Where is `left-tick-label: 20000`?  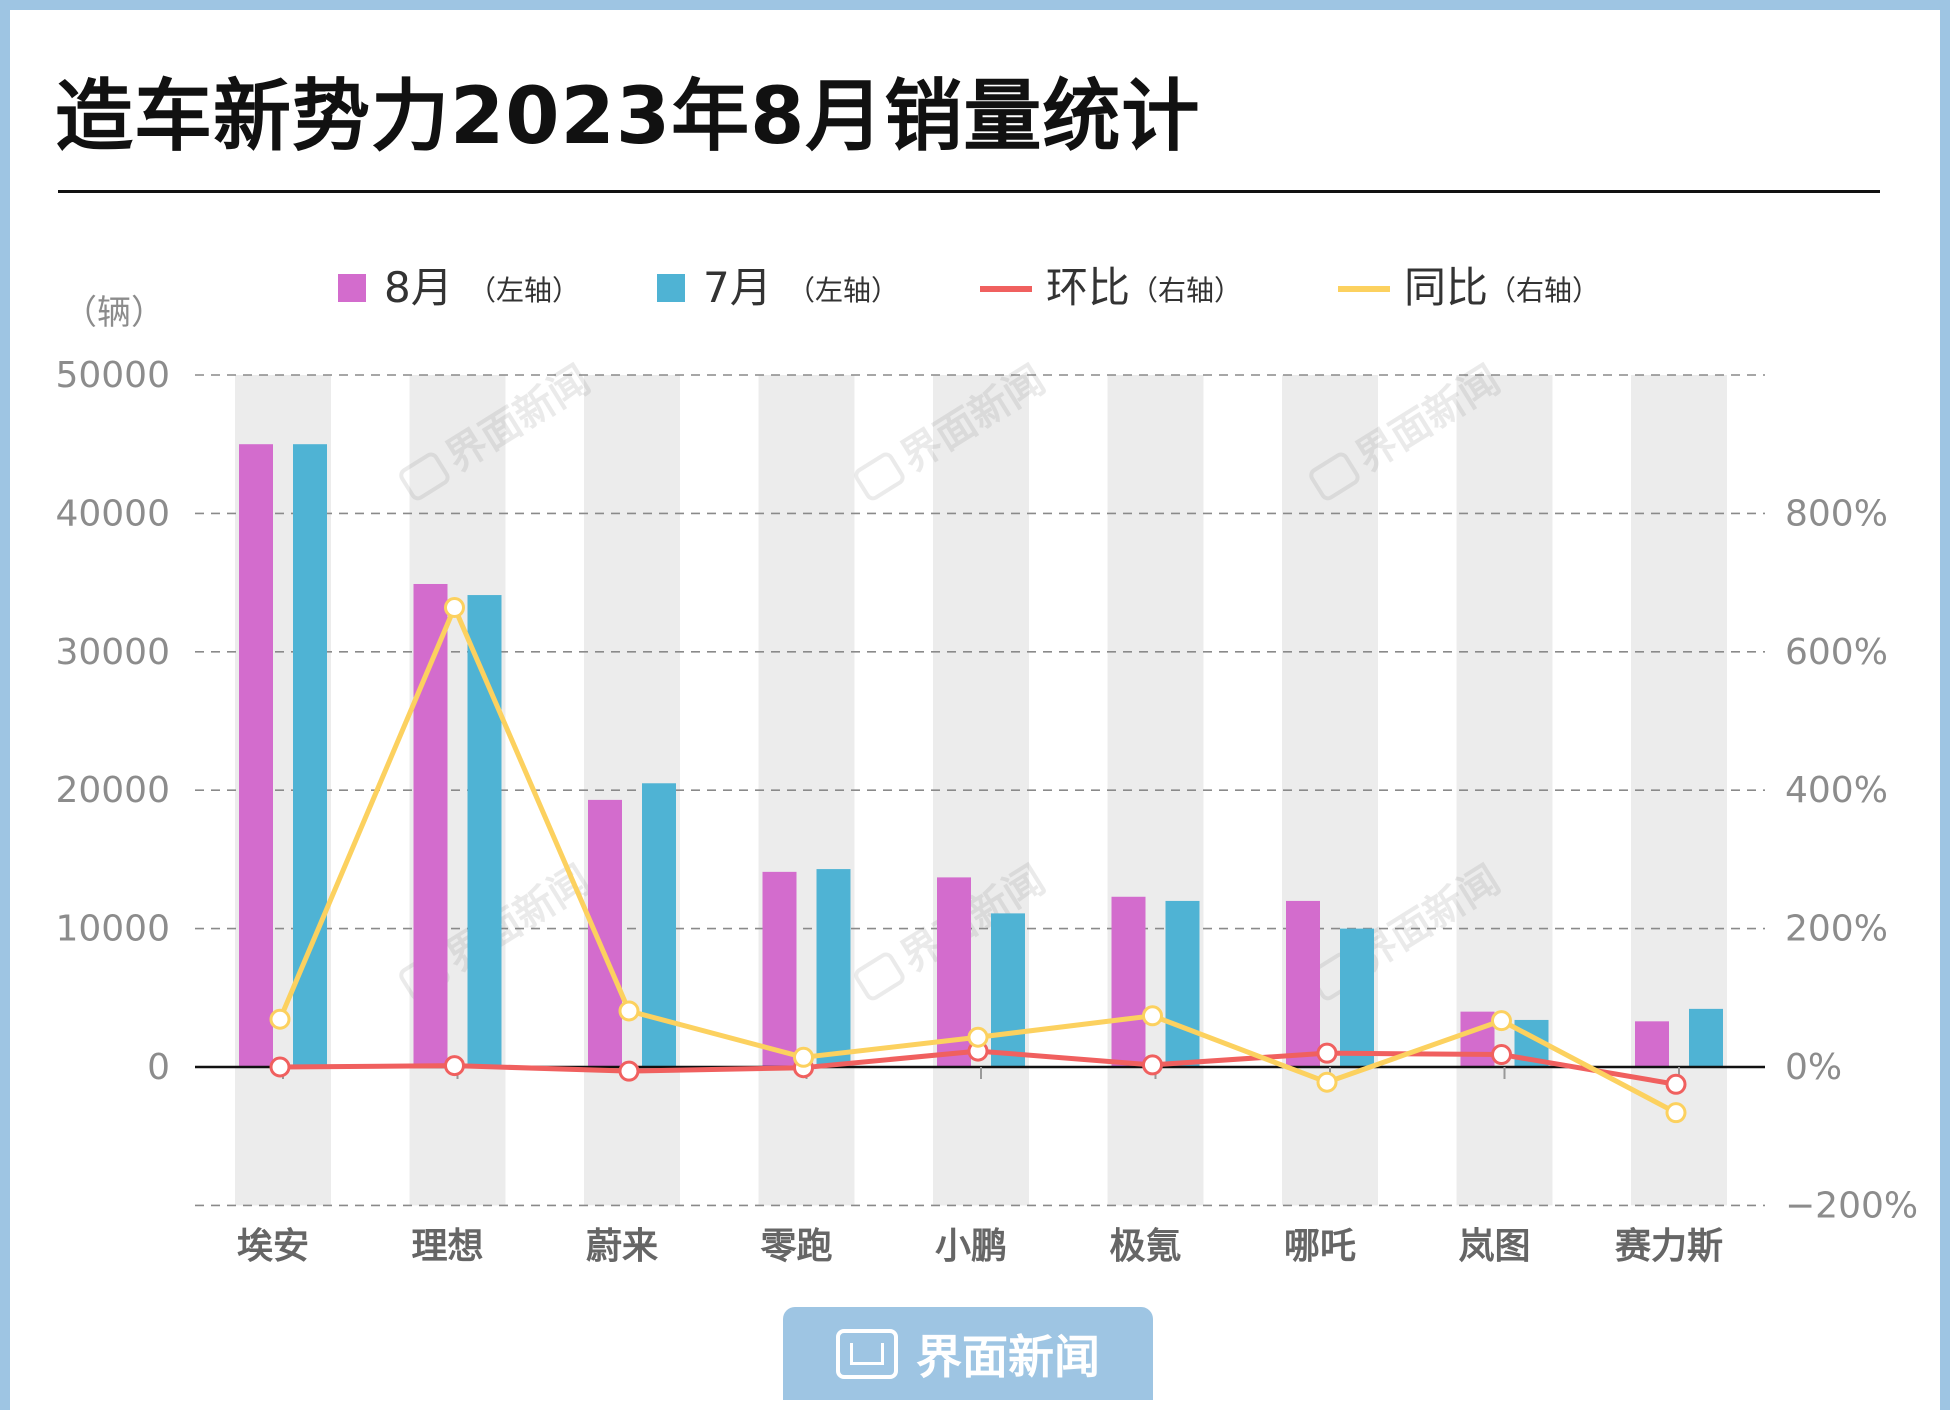
left-tick-label: 20000 is located at coordinates (112, 790).